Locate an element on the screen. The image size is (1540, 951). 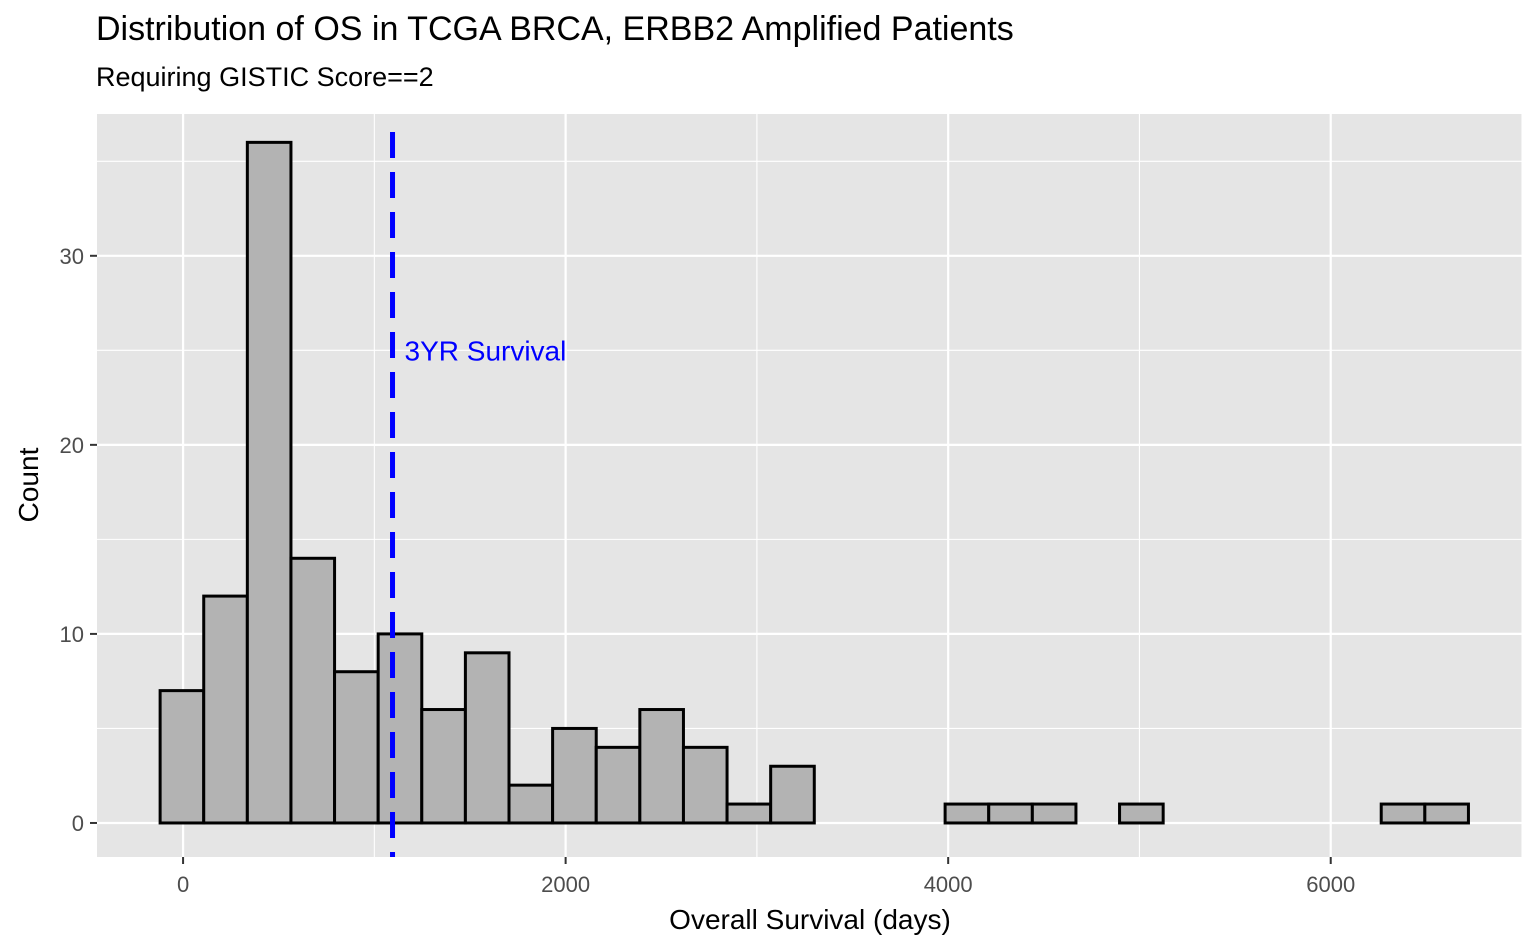
x-tick-label: 2000 is located at coordinates (565, 884).